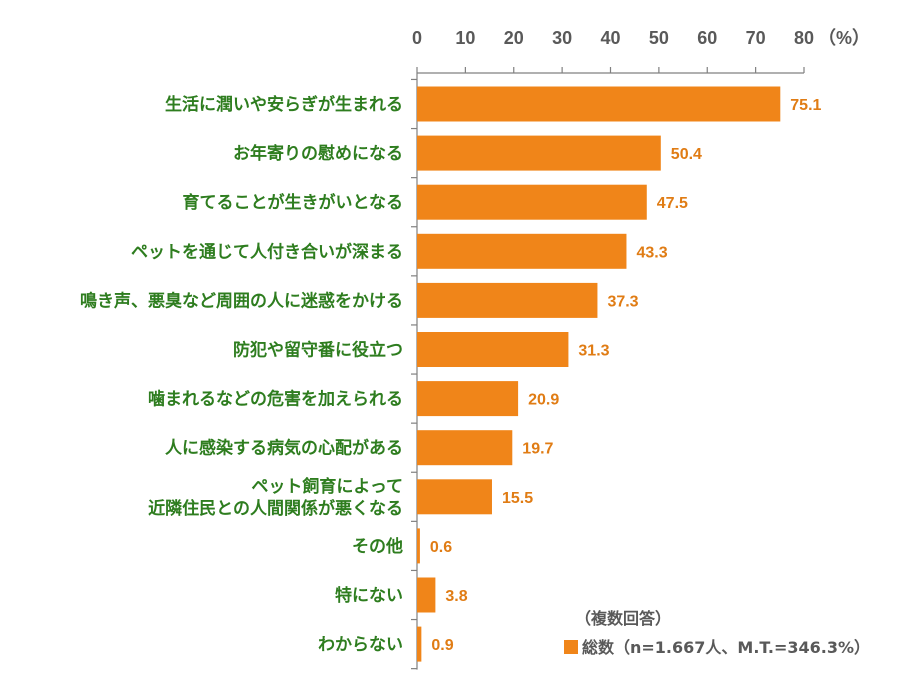  I want to click on category-label: 防犯や留守番に役立つ, so click(318, 350).